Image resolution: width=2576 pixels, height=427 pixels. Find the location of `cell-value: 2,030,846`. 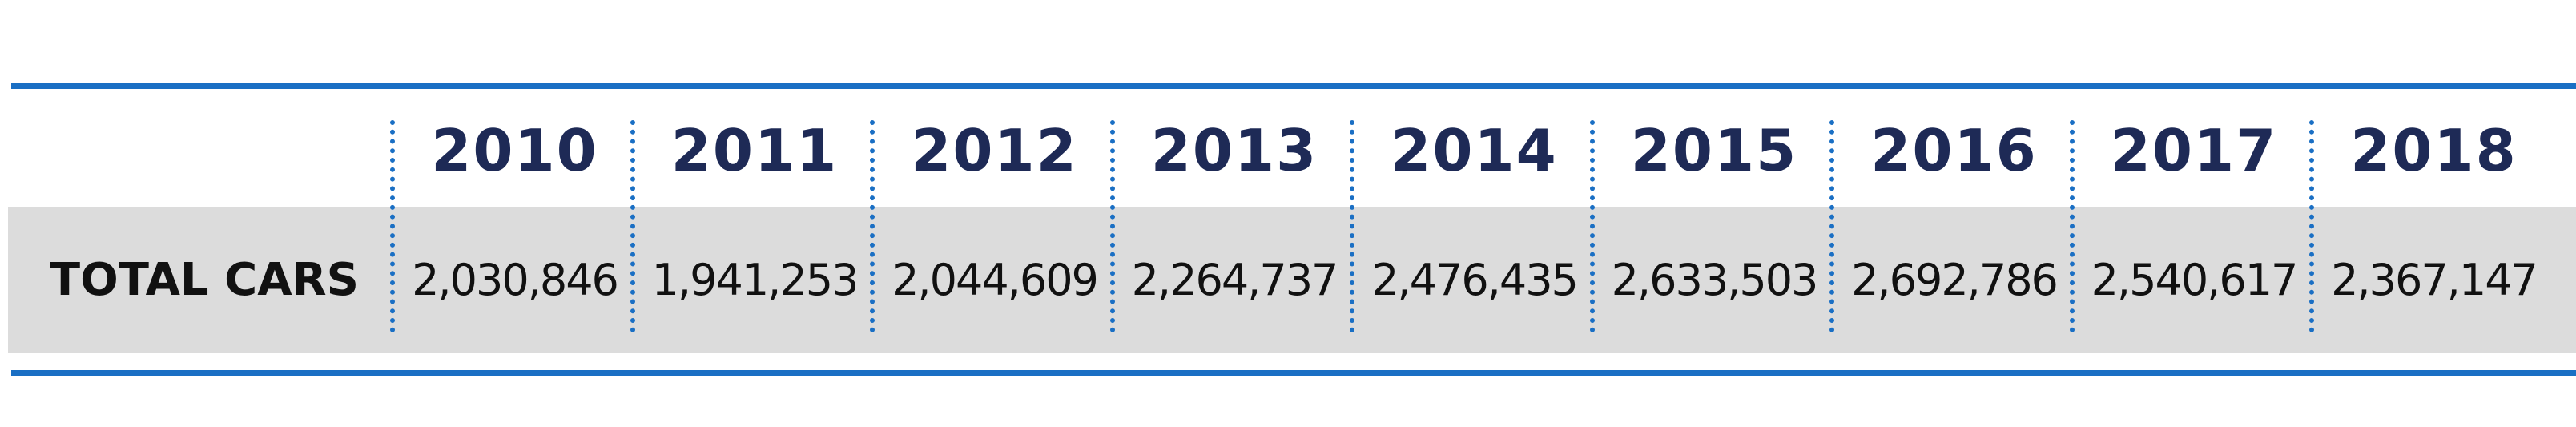

cell-value: 2,030,846 is located at coordinates (515, 280).